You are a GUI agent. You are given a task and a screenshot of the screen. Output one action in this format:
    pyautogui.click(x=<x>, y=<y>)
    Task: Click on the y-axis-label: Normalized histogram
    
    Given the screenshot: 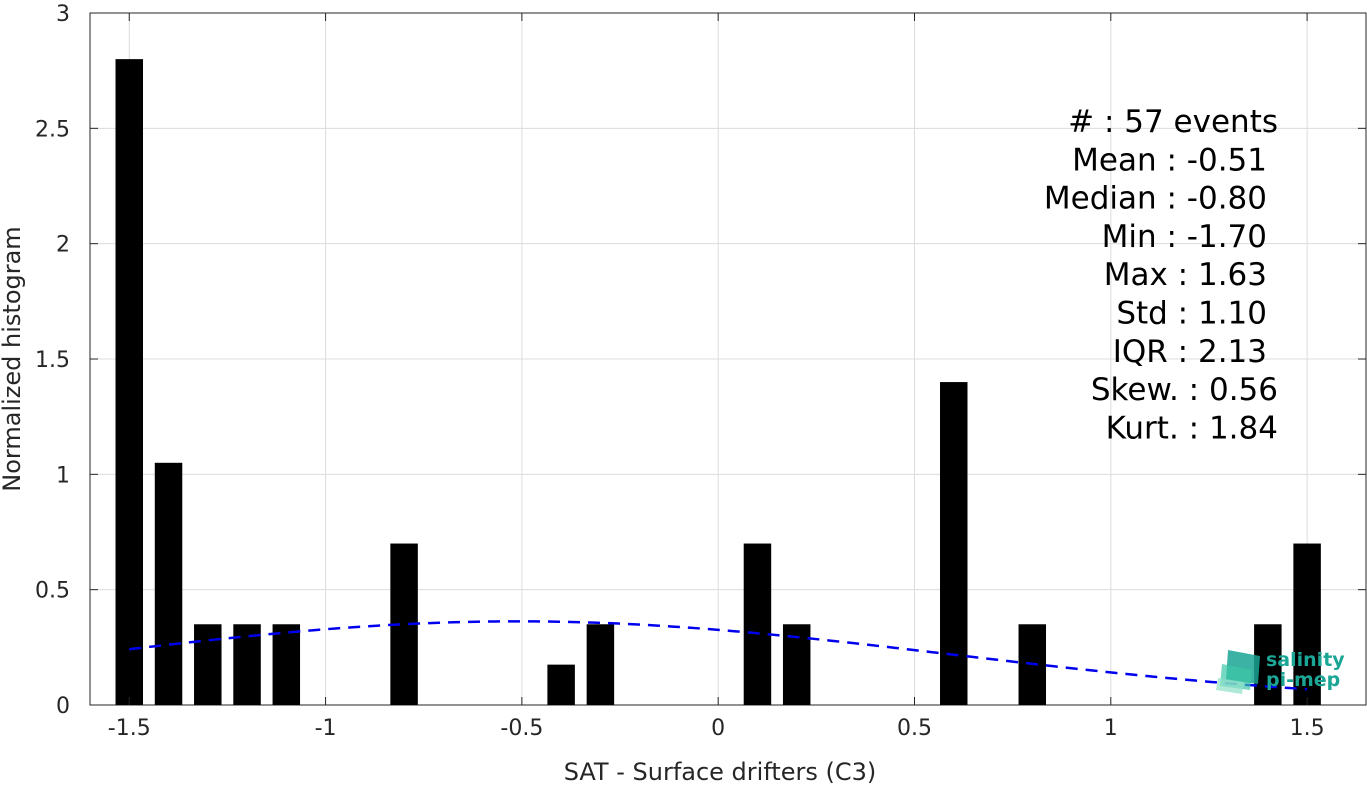 What is the action you would take?
    pyautogui.click(x=13, y=358)
    